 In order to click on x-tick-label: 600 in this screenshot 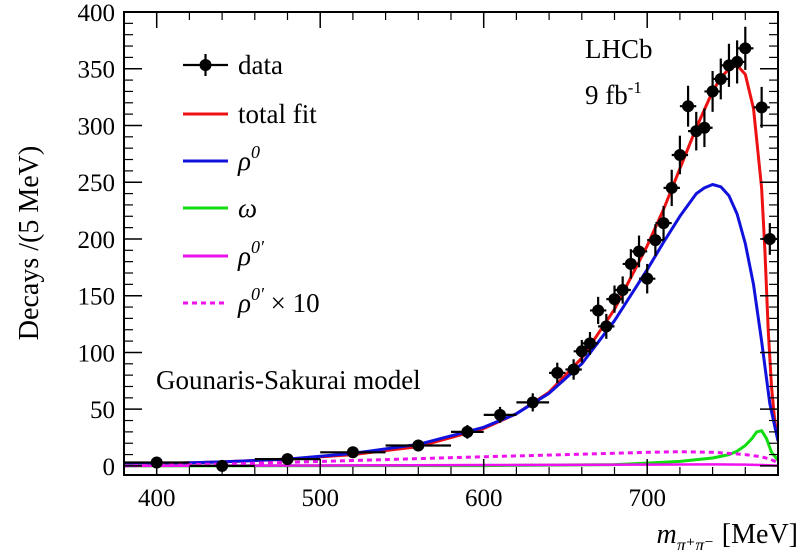, I will do `click(484, 498)`.